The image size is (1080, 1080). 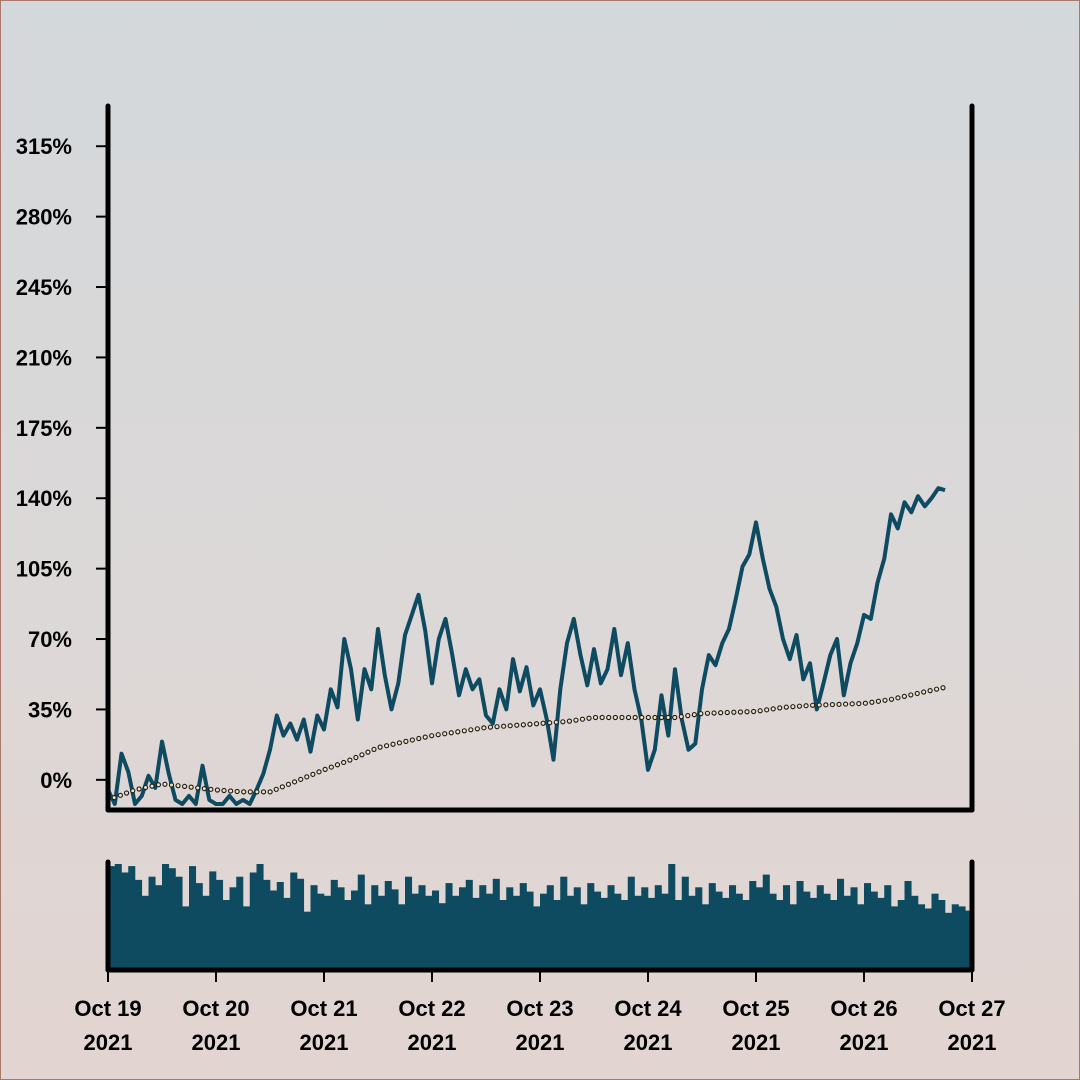 What do you see at coordinates (539, 1008) in the screenshot?
I see `x-tick-label-day: Oct 23` at bounding box center [539, 1008].